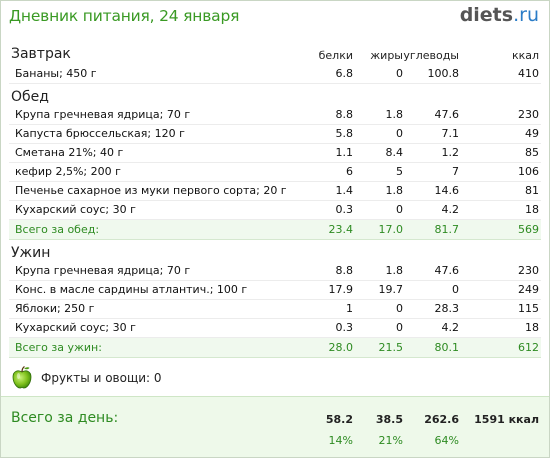 Image resolution: width=550 pixels, height=458 pixels. What do you see at coordinates (344, 73) in the screenshot?
I see `protein-value: 6.8` at bounding box center [344, 73].